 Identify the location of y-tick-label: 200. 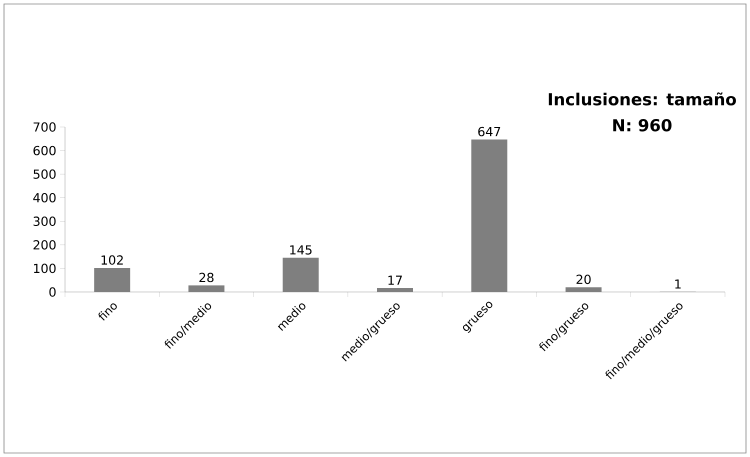
(45, 245).